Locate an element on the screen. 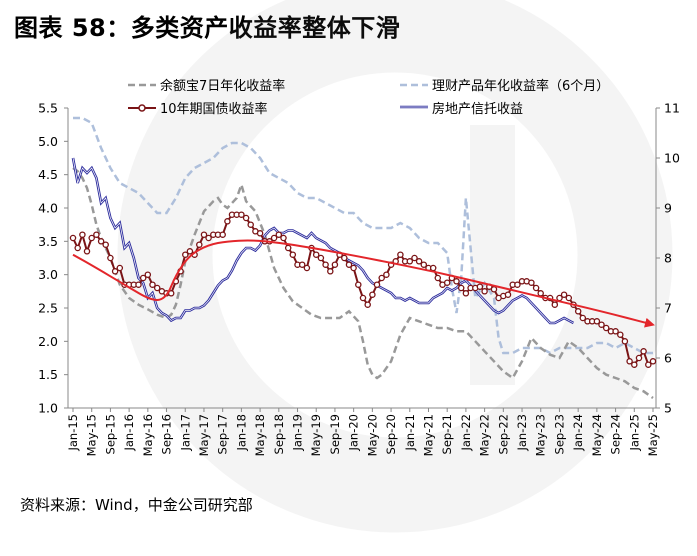 This screenshot has height=556, width=697. x-tick-label: Sep-17 is located at coordinates (223, 434).